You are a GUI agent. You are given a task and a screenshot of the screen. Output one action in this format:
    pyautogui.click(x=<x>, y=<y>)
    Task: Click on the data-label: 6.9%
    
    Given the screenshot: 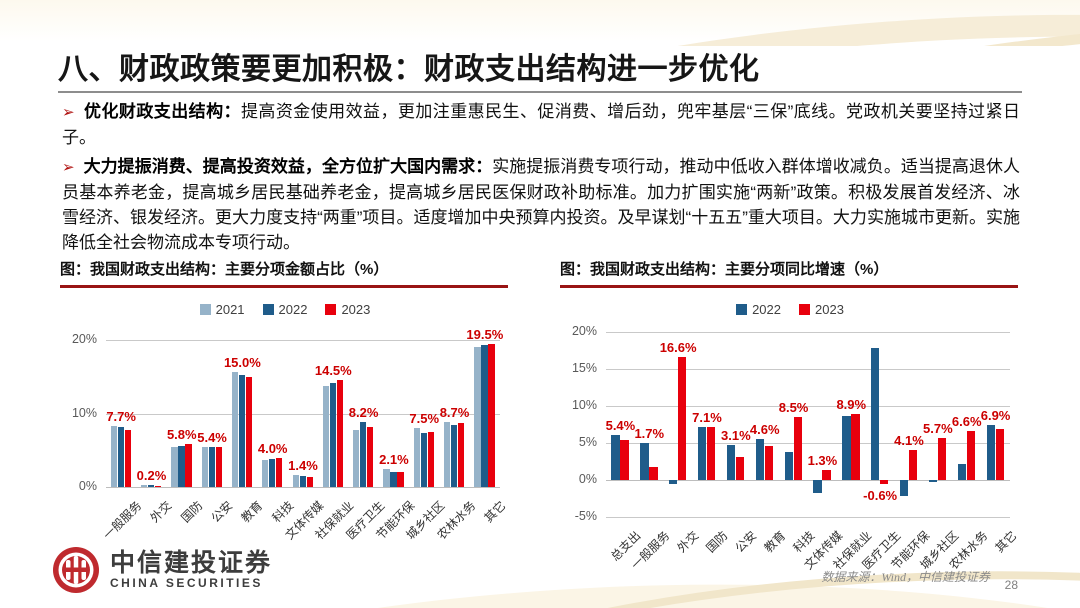 What is the action you would take?
    pyautogui.click(x=995, y=416)
    